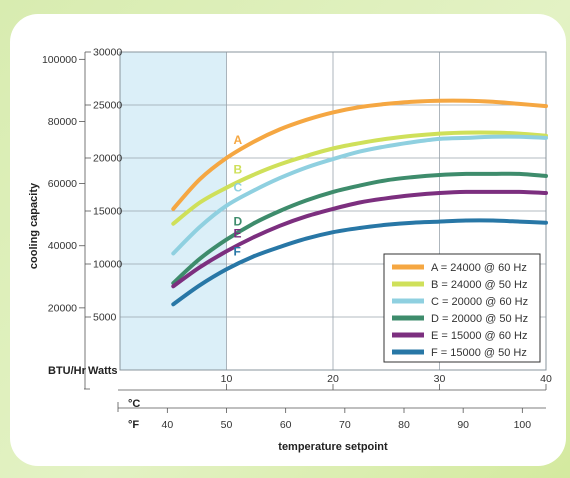 This screenshot has width=570, height=478. Describe the element at coordinates (34, 225) in the screenshot. I see `y-axis-title: cooling capacity` at that location.